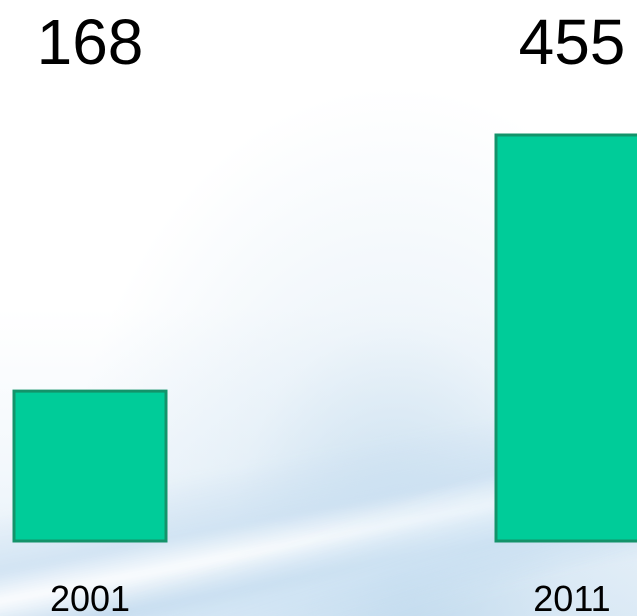 The image size is (637, 616). I want to click on bar-2001, so click(90, 466).